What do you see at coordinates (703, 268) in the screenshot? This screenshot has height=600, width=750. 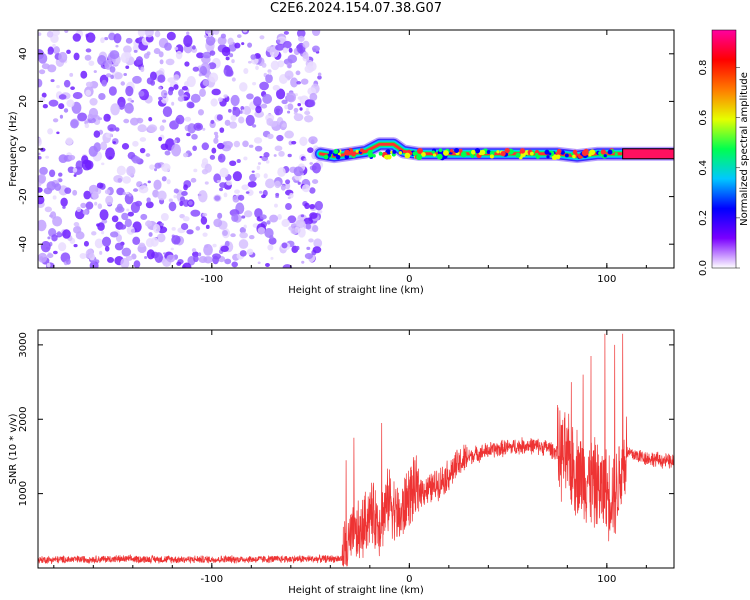 I see `colorbar-tick-label: 0.0` at bounding box center [703, 268].